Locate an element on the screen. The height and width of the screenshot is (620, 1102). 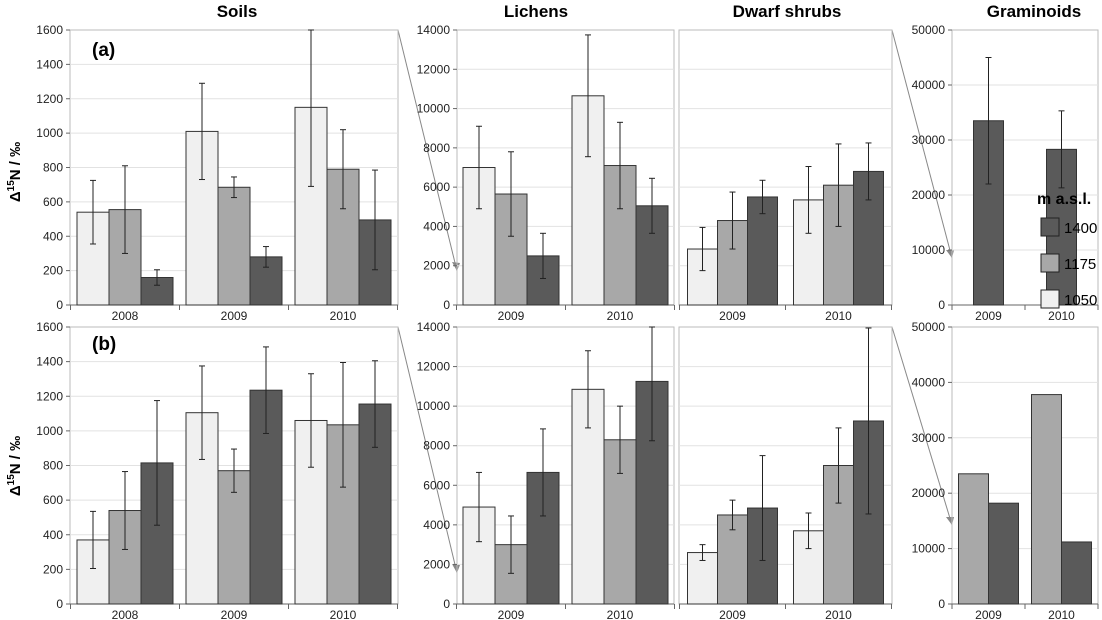
title-graminoids: Graminoids is located at coordinates (1034, 11).